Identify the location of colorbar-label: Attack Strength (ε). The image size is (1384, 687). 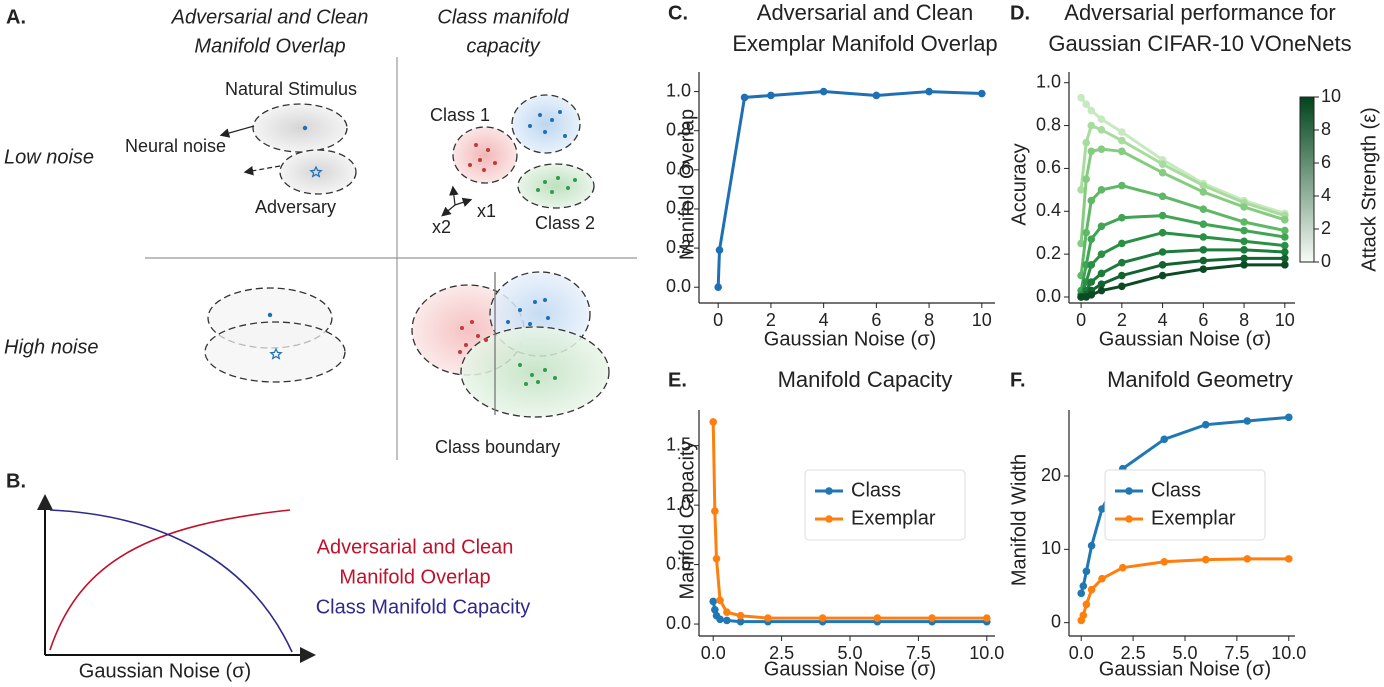
(1369, 189).